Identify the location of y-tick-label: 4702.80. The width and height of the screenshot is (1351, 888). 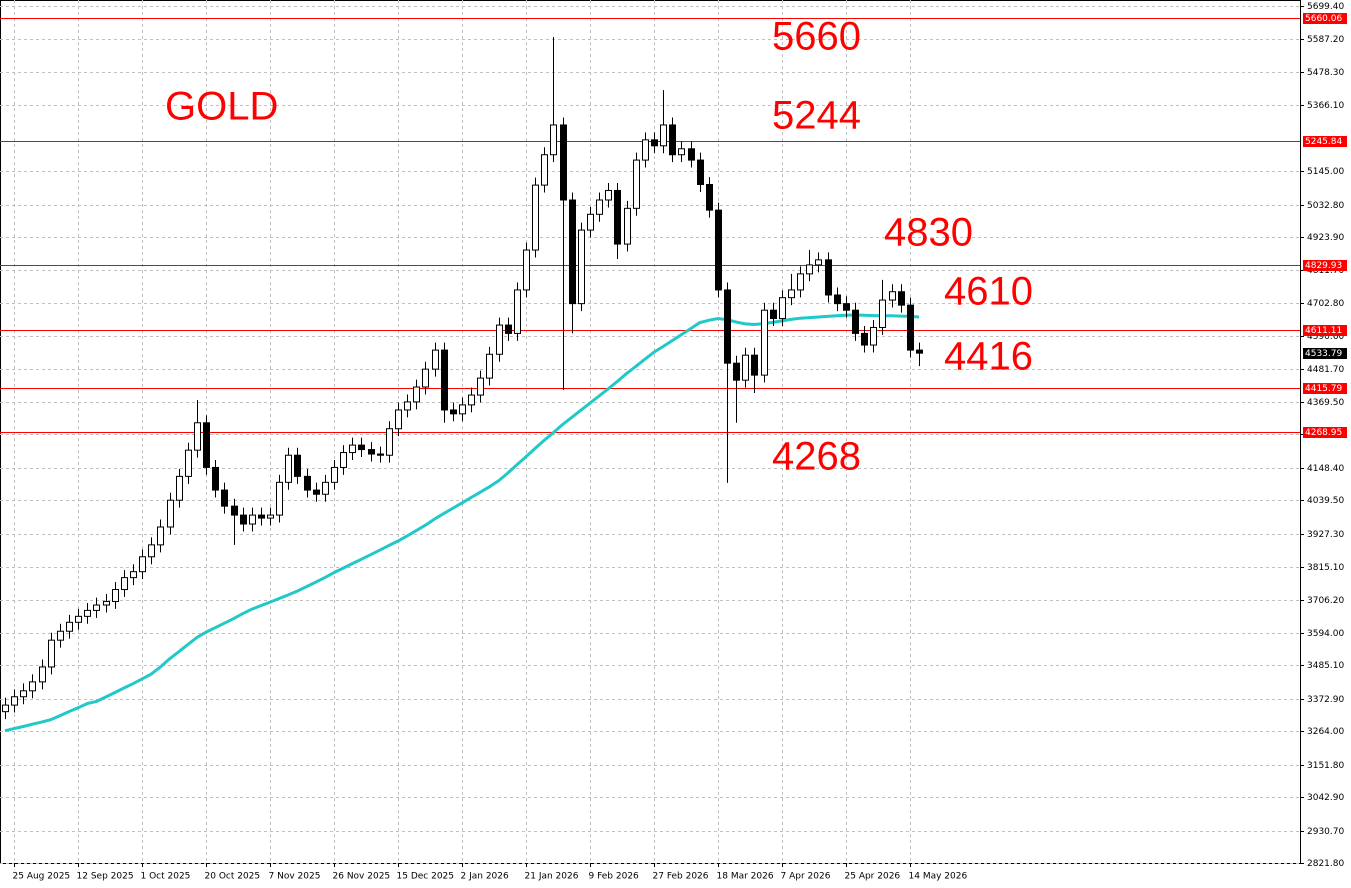
(1325, 304).